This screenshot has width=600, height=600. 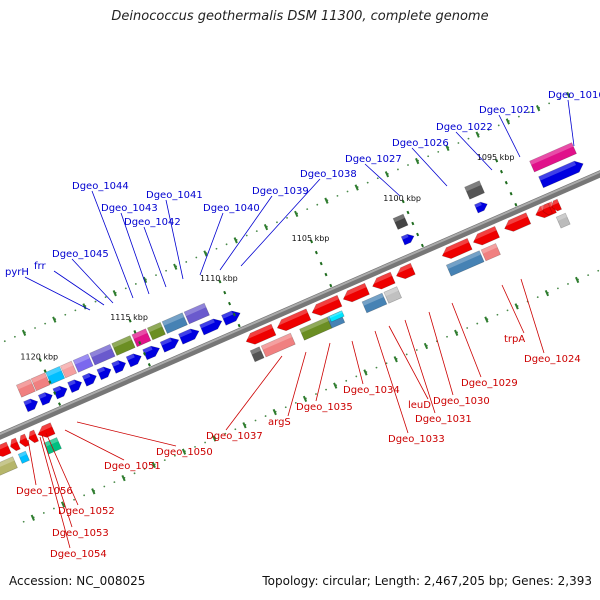 I want to click on gene-label-l1043: Dgeo_1043, so click(x=129, y=208).